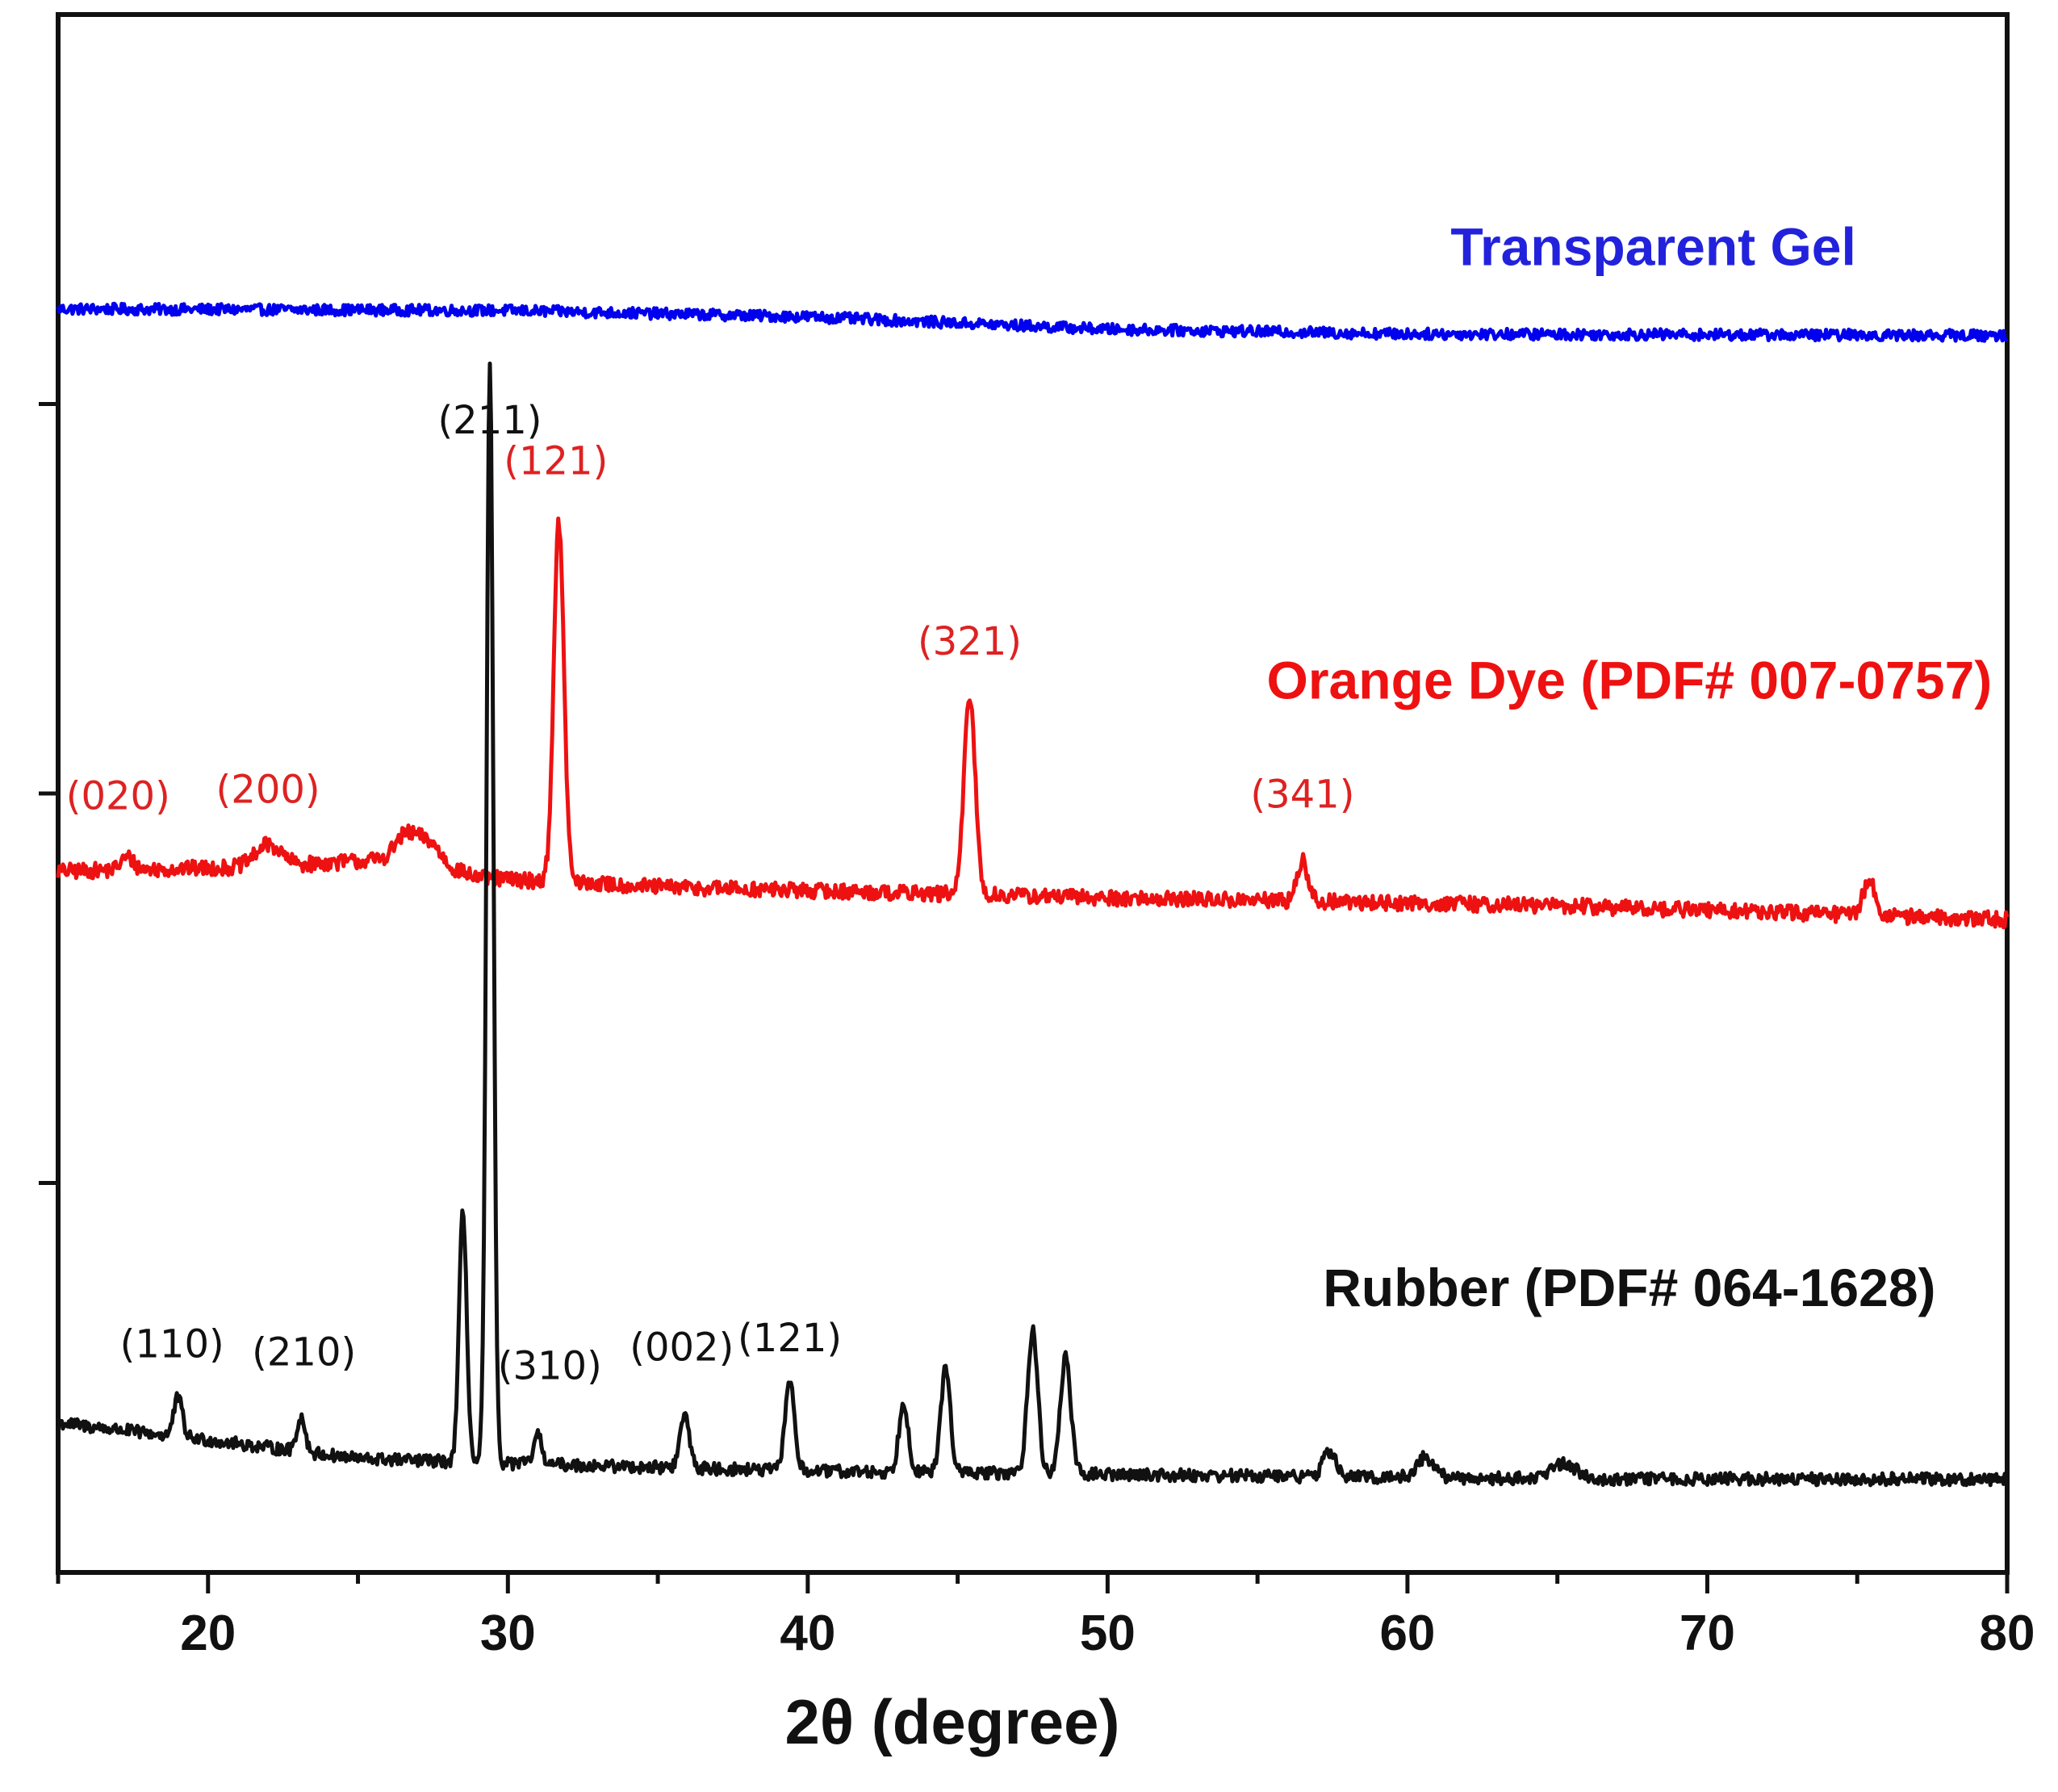 This screenshot has width=2058, height=1792. I want to click on peak-label: (200), so click(268, 790).